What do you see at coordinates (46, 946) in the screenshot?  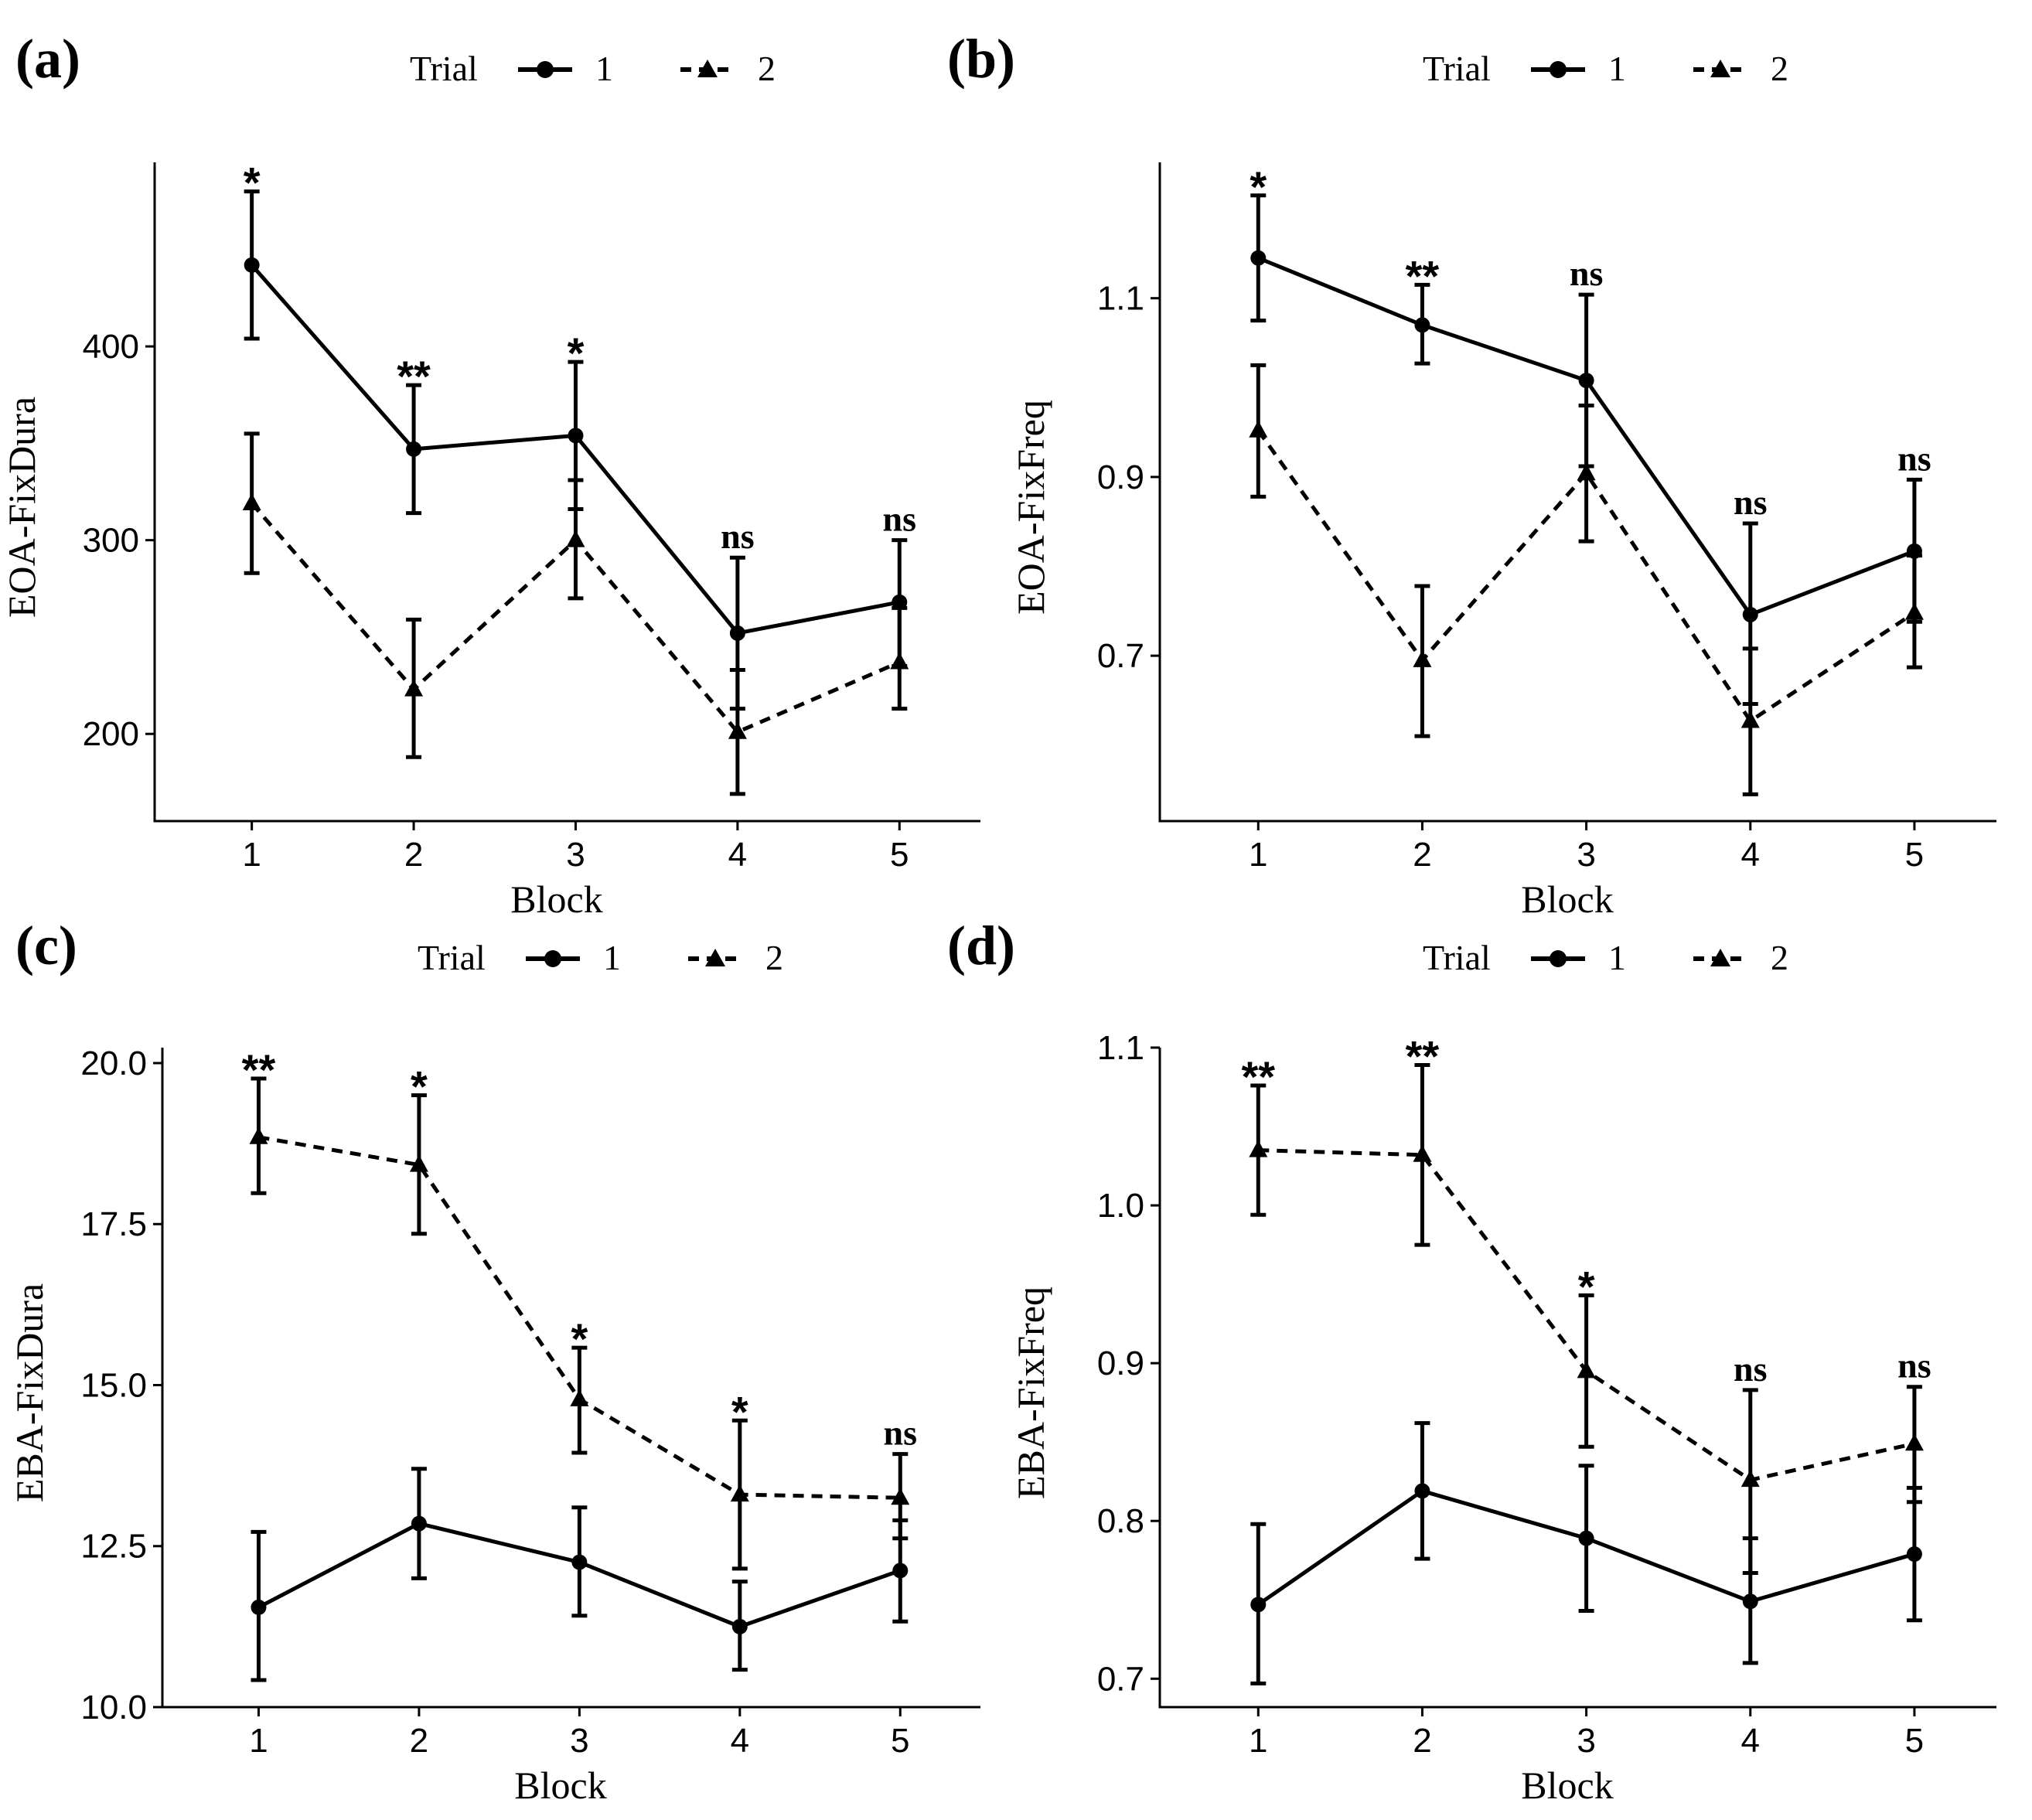 I see `panel-letter: (c)` at bounding box center [46, 946].